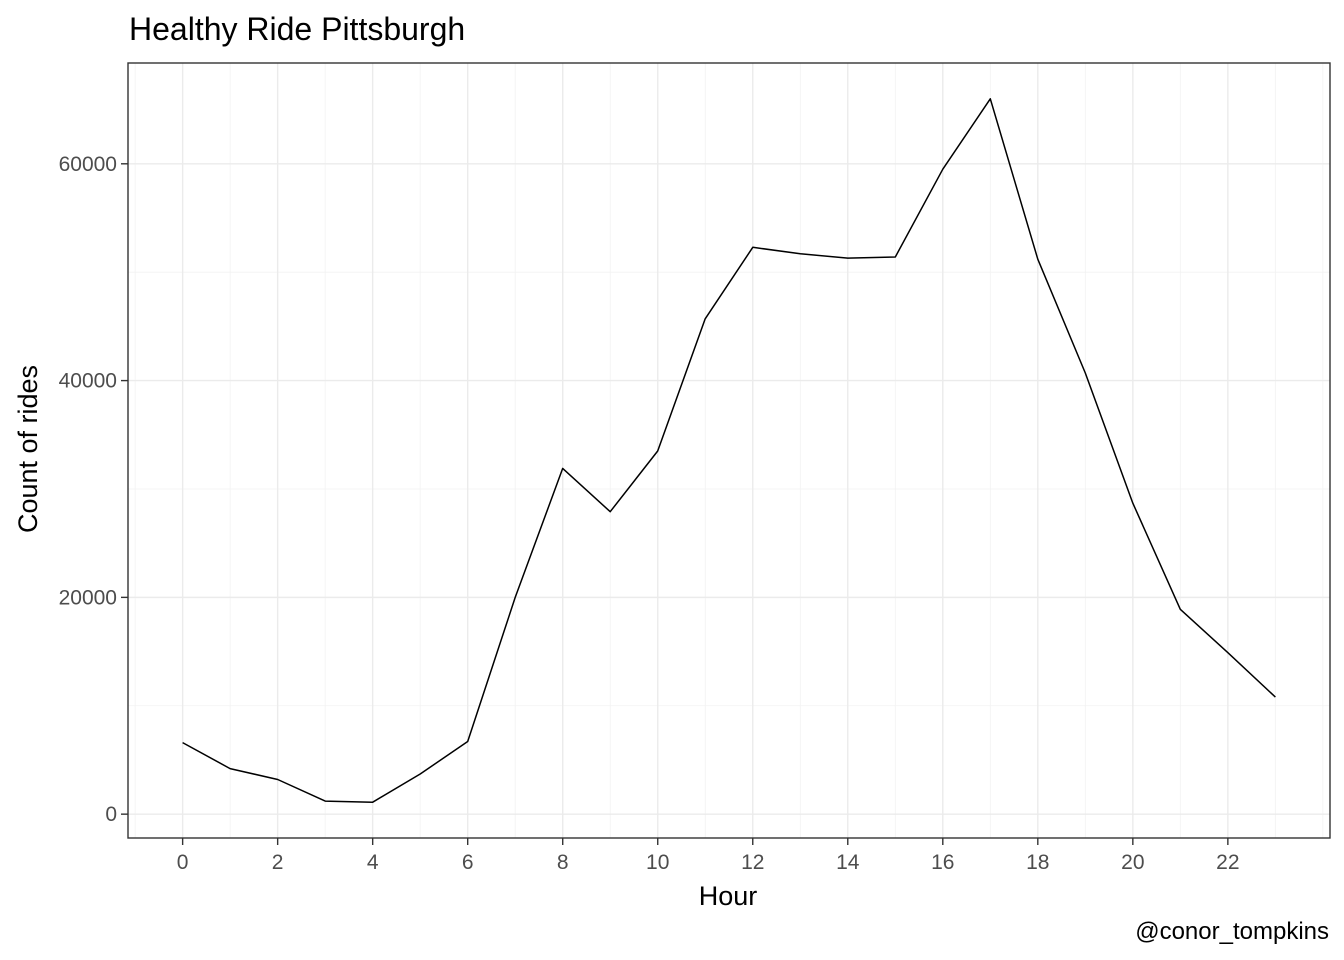 Image resolution: width=1344 pixels, height=960 pixels. I want to click on x-tick-label: 22, so click(1227, 862).